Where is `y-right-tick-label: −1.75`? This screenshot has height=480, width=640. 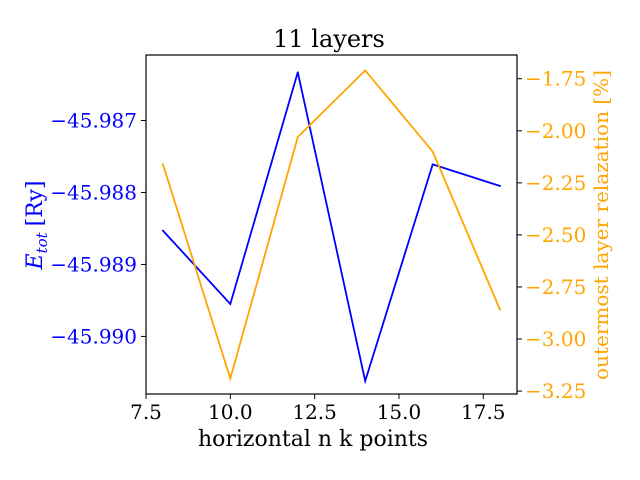
y-right-tick-label: −1.75 is located at coordinates (555, 79).